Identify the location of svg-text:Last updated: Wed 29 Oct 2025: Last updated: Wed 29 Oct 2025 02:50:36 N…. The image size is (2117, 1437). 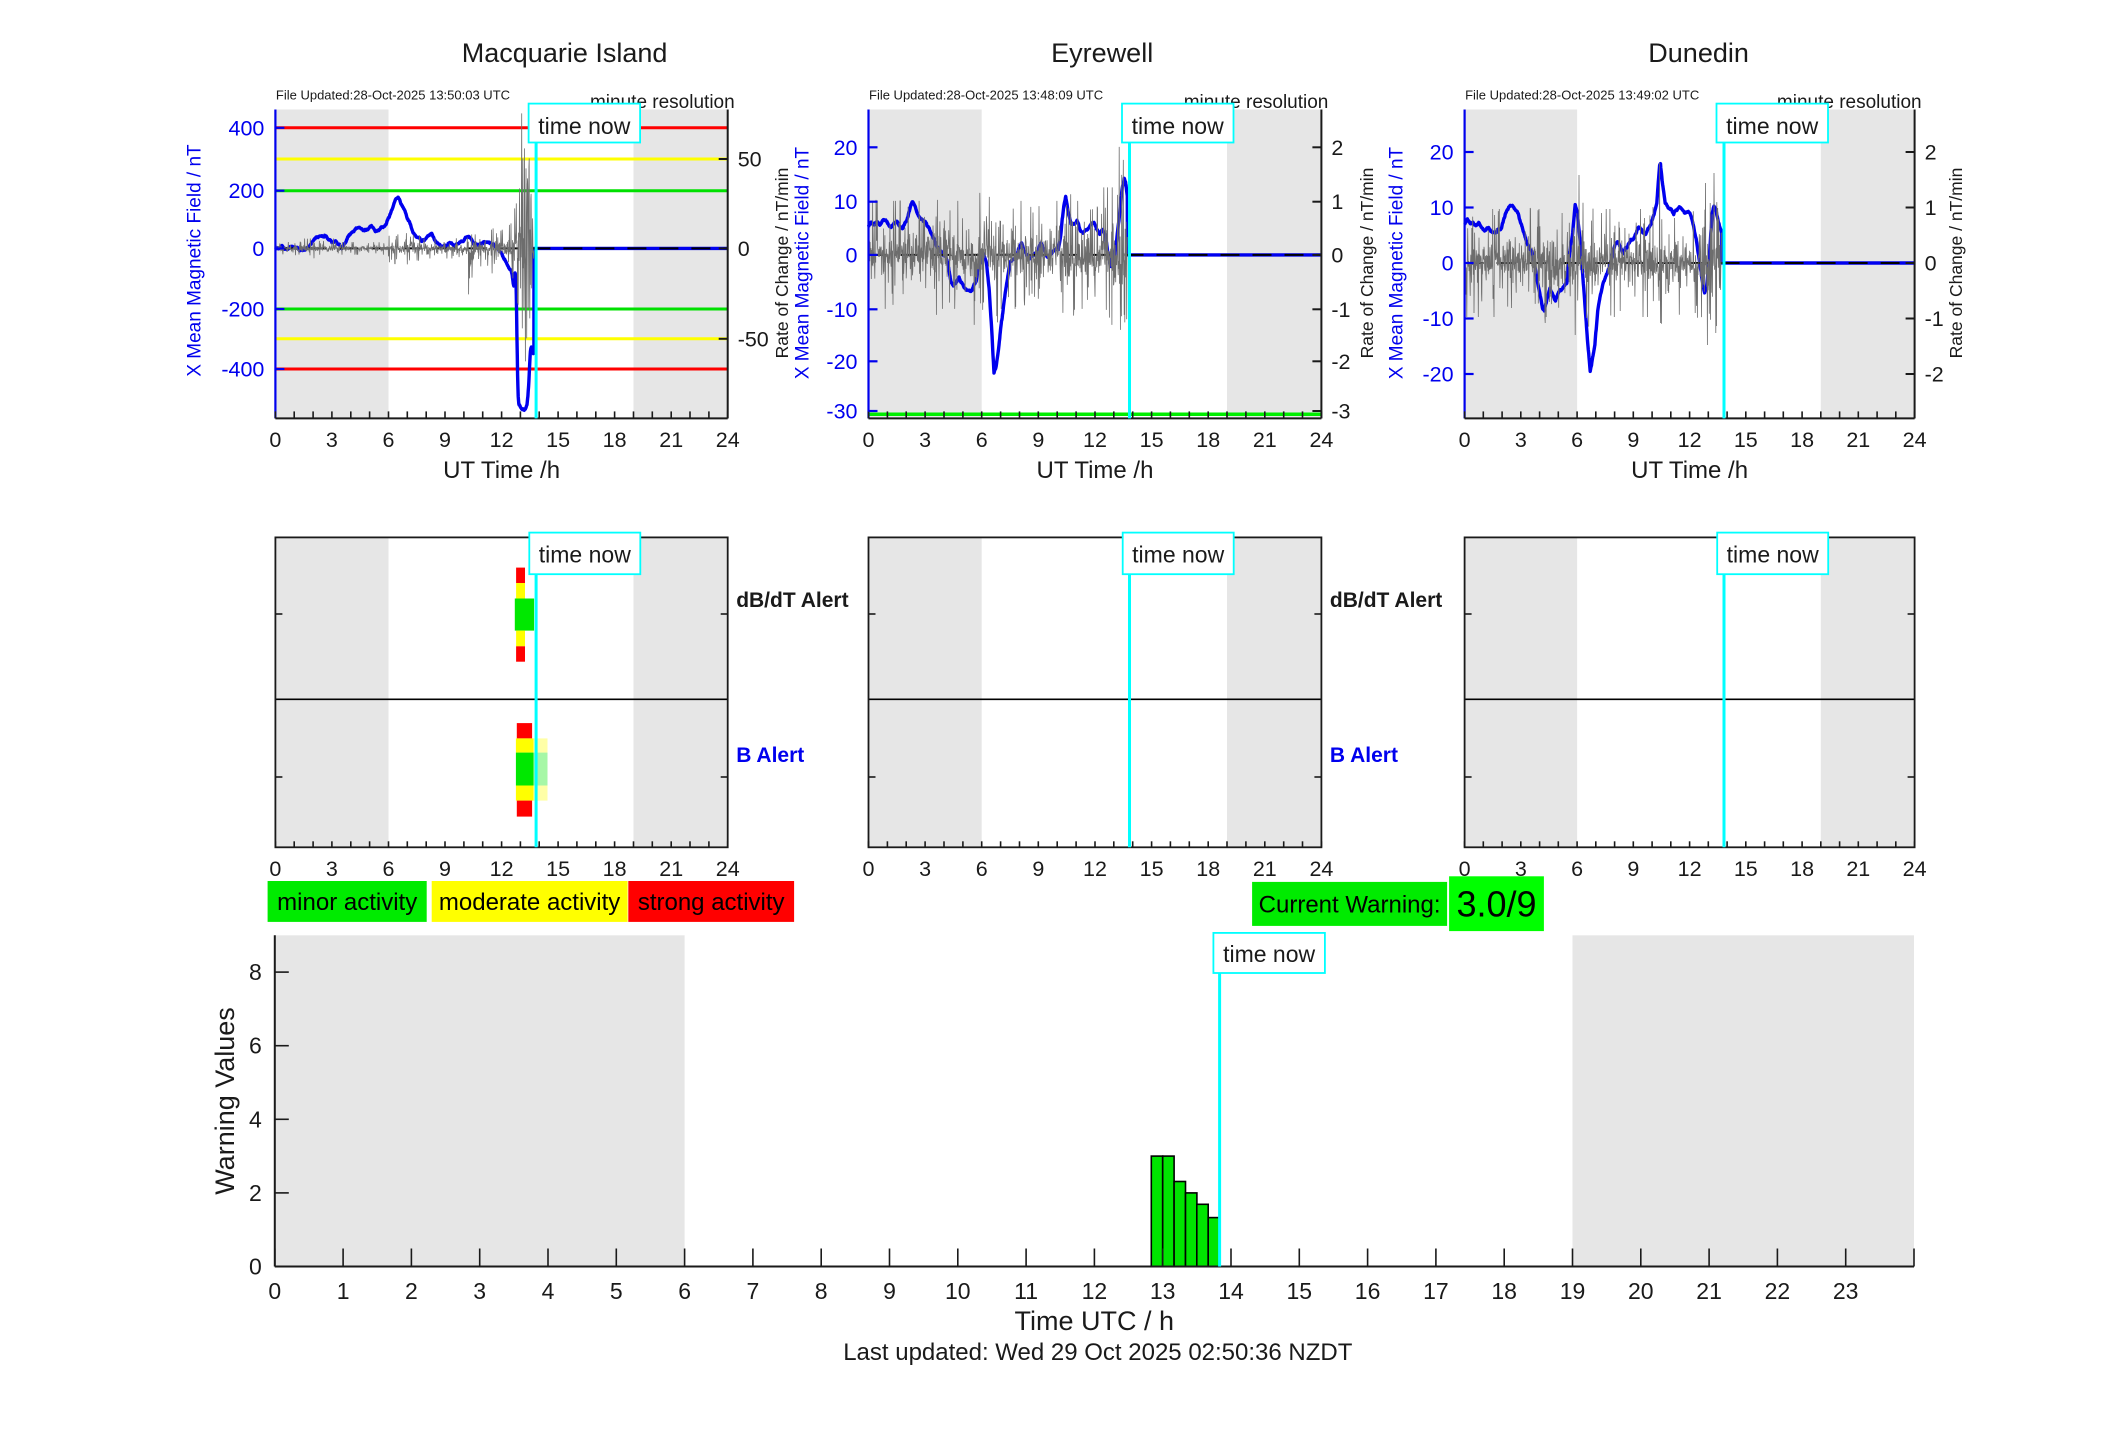
(1098, 1352).